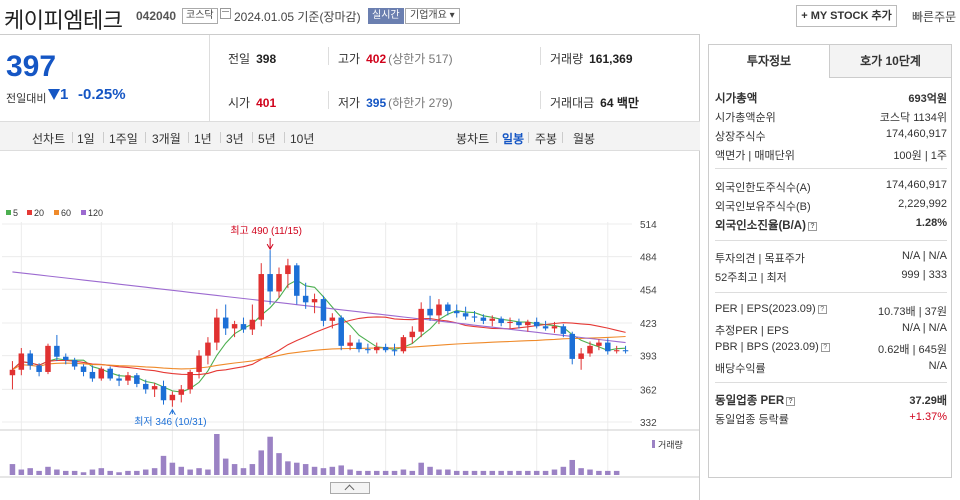 Image resolution: width=960 pixels, height=500 pixels. What do you see at coordinates (267, 139) in the screenshot?
I see `period-tab-5y: 5년` at bounding box center [267, 139].